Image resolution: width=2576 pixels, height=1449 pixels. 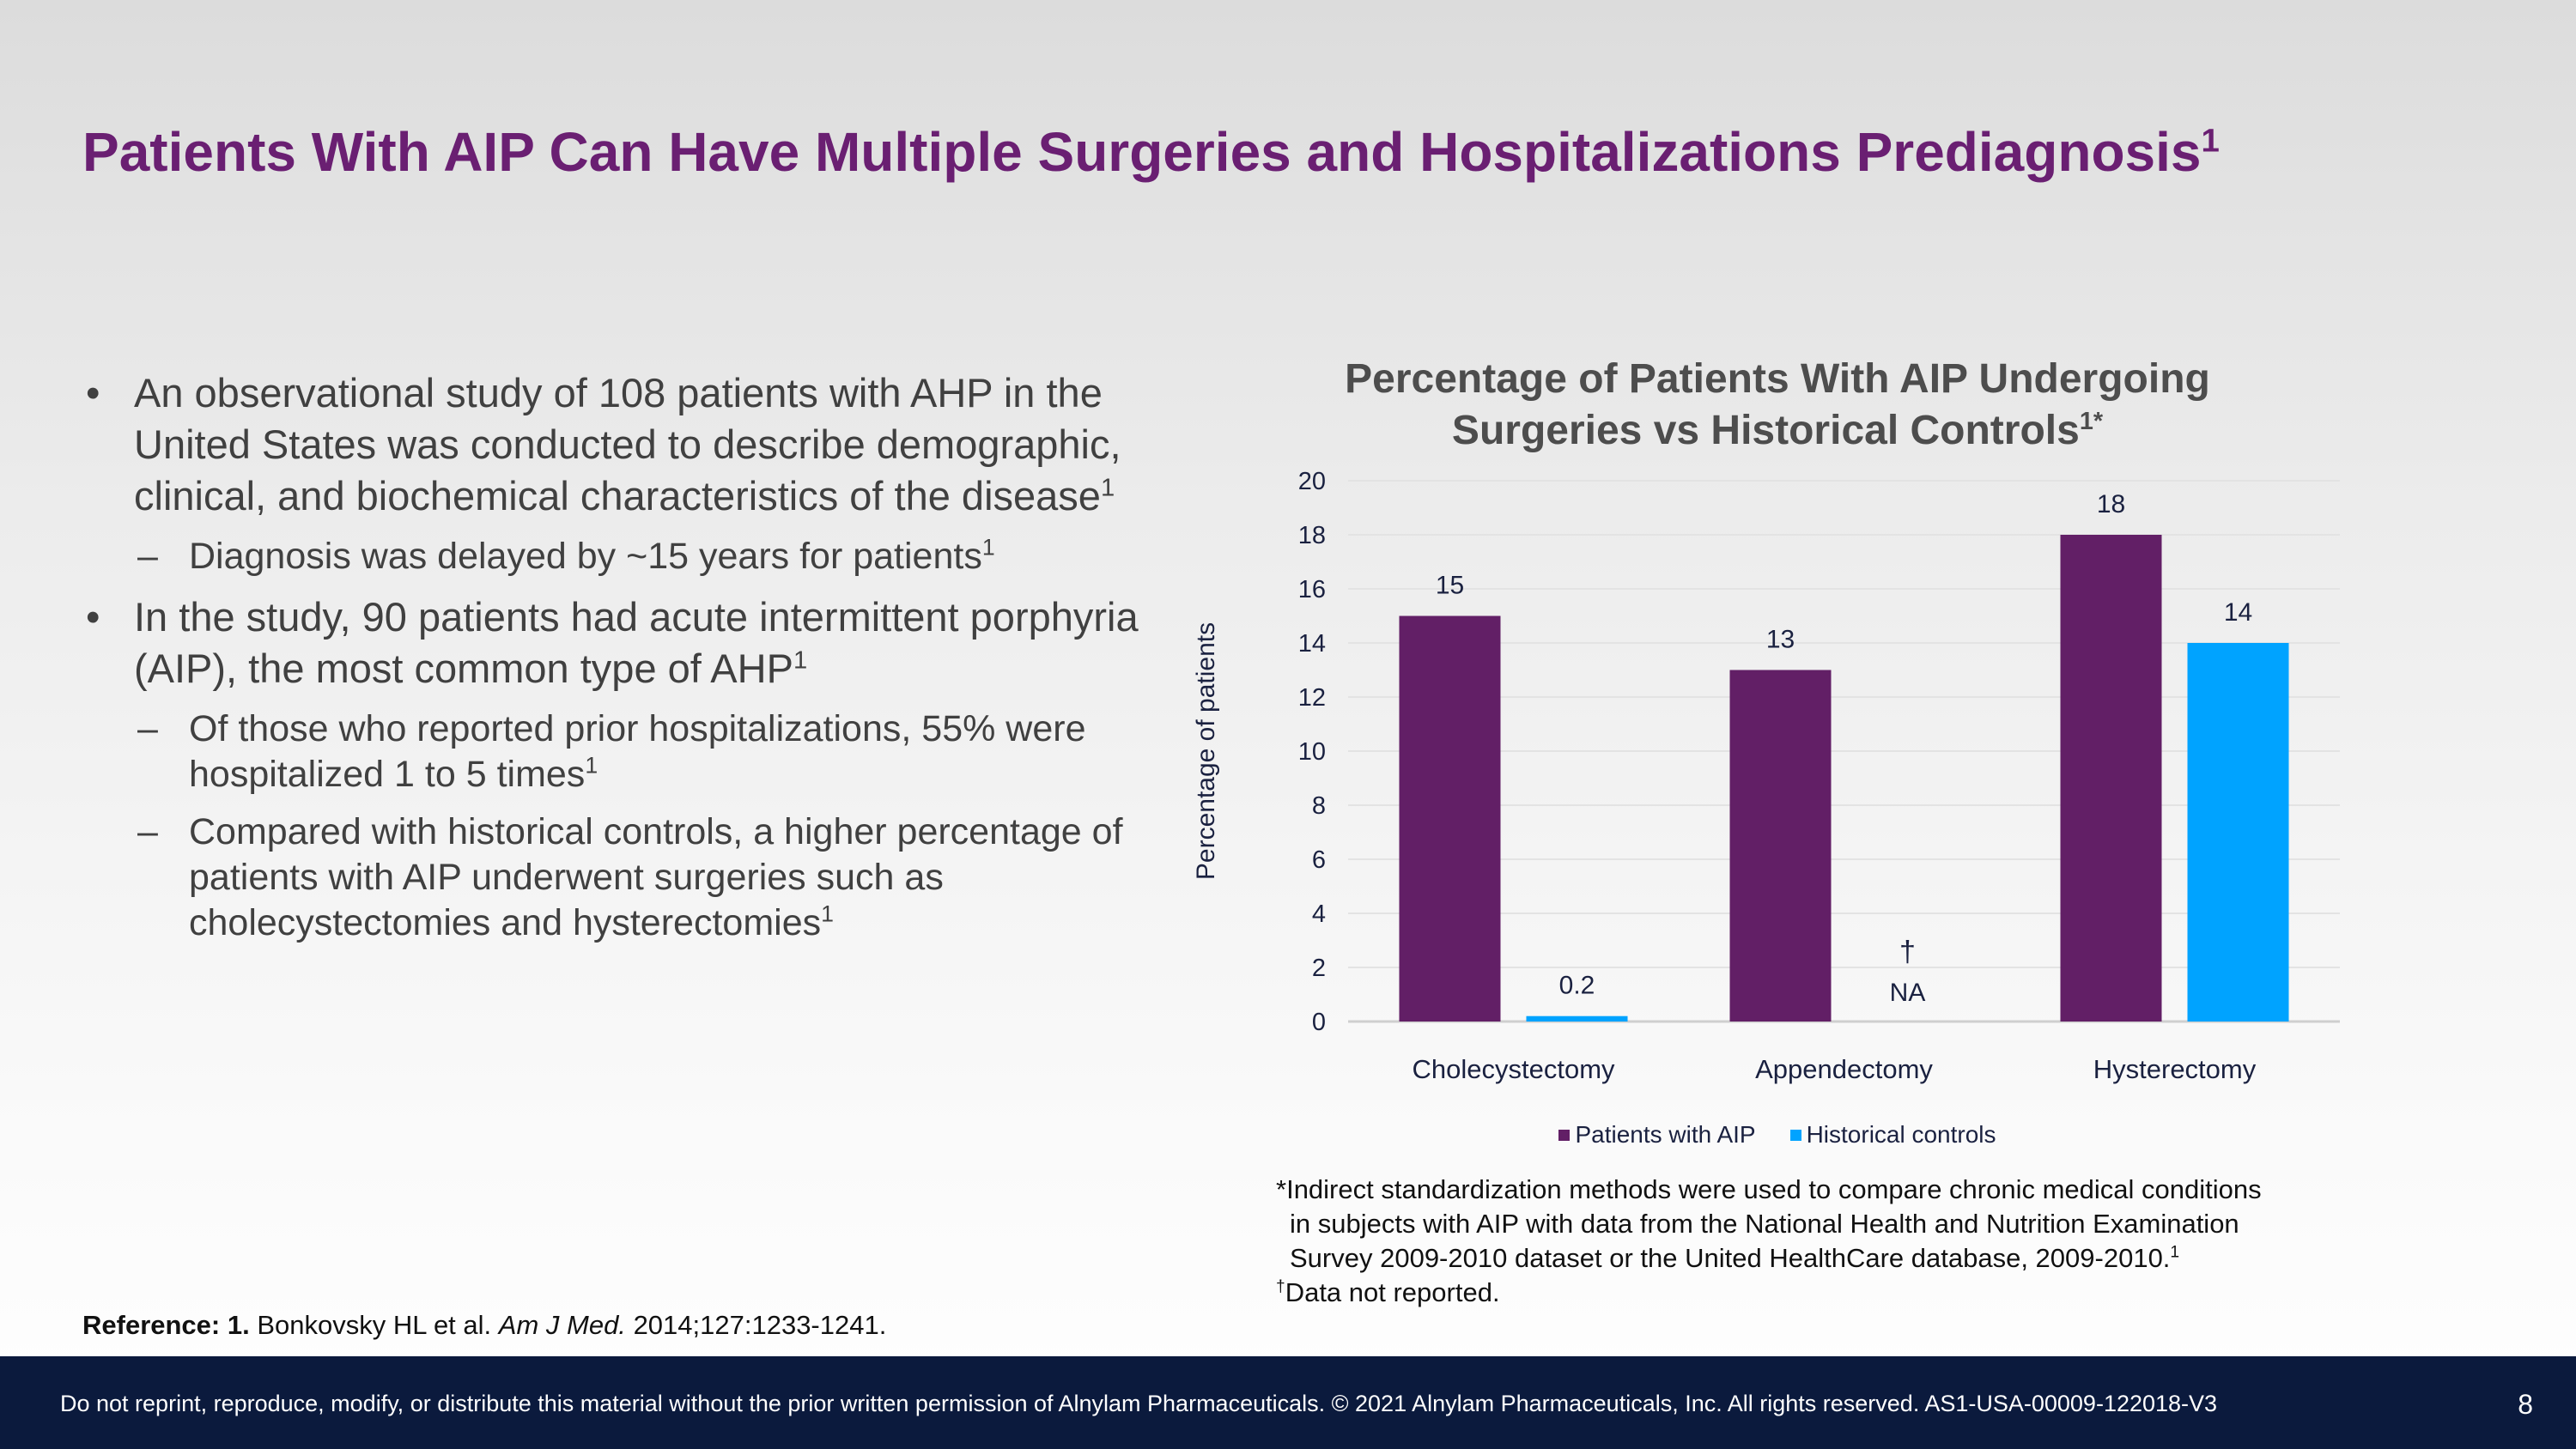 I want to click on y-tick-label: 20, so click(x=1312, y=481).